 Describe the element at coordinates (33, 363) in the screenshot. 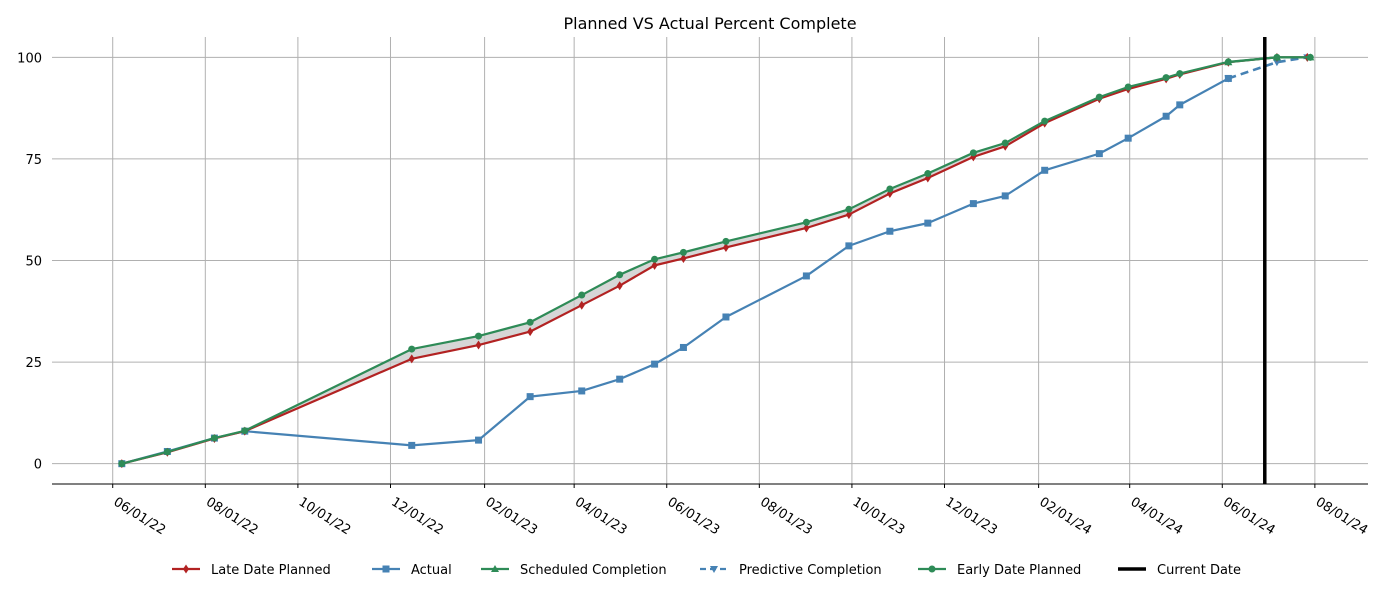

I see `y-tick-label: 25` at that location.